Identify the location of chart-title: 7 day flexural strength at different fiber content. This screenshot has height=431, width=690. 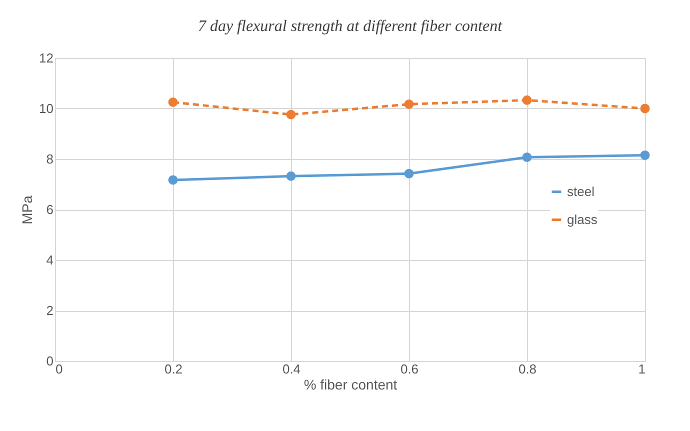
(350, 26).